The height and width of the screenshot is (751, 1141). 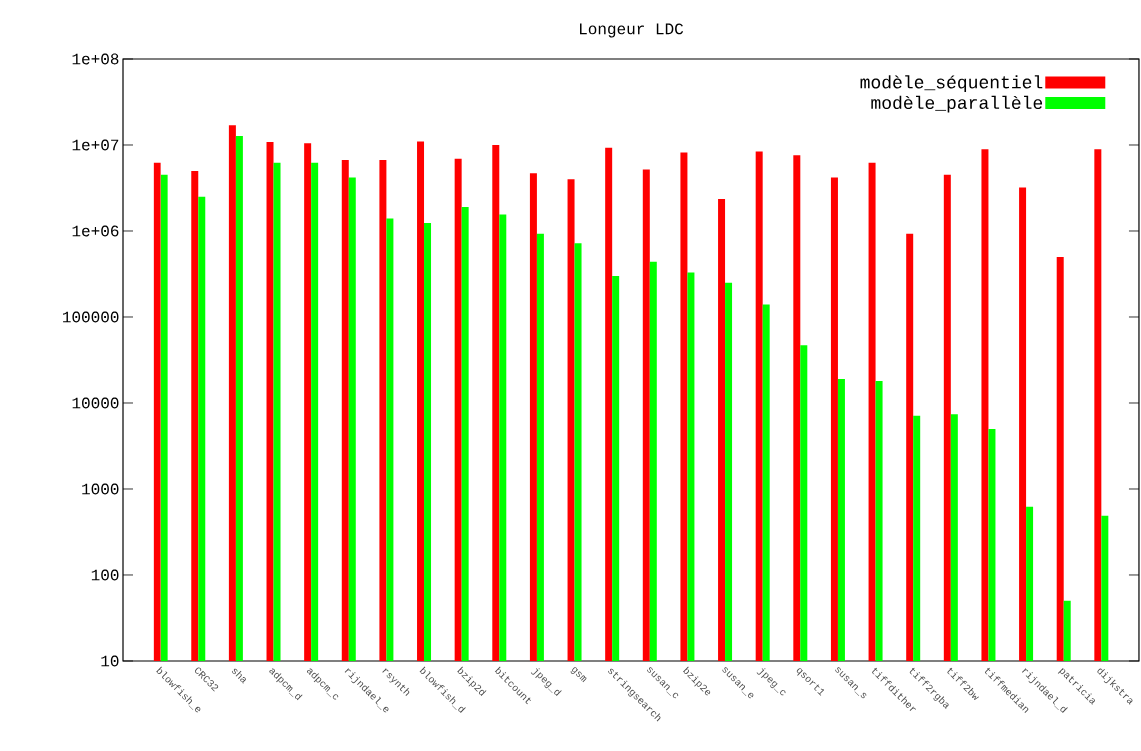 What do you see at coordinates (578, 675) in the screenshot?
I see `x-tick-label: gsm` at bounding box center [578, 675].